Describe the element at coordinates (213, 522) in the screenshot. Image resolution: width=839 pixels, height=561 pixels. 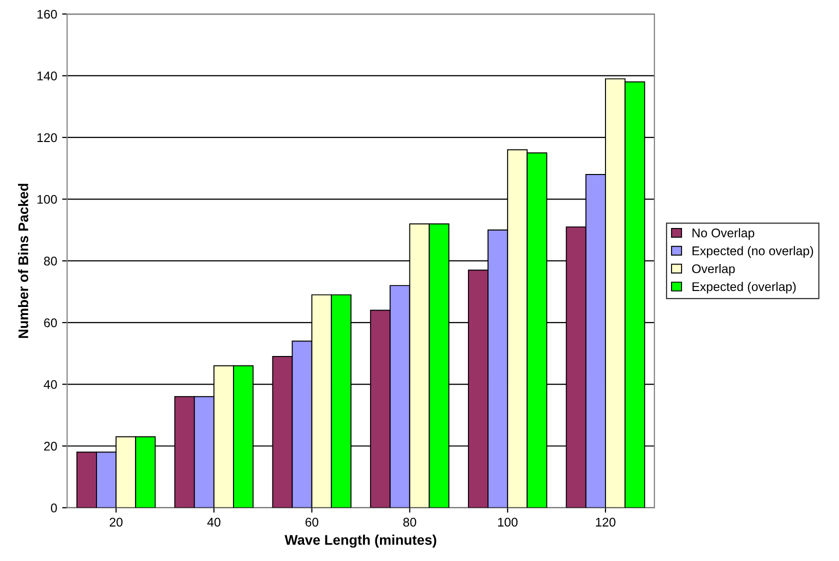
I see `x-tick-label: 40` at that location.